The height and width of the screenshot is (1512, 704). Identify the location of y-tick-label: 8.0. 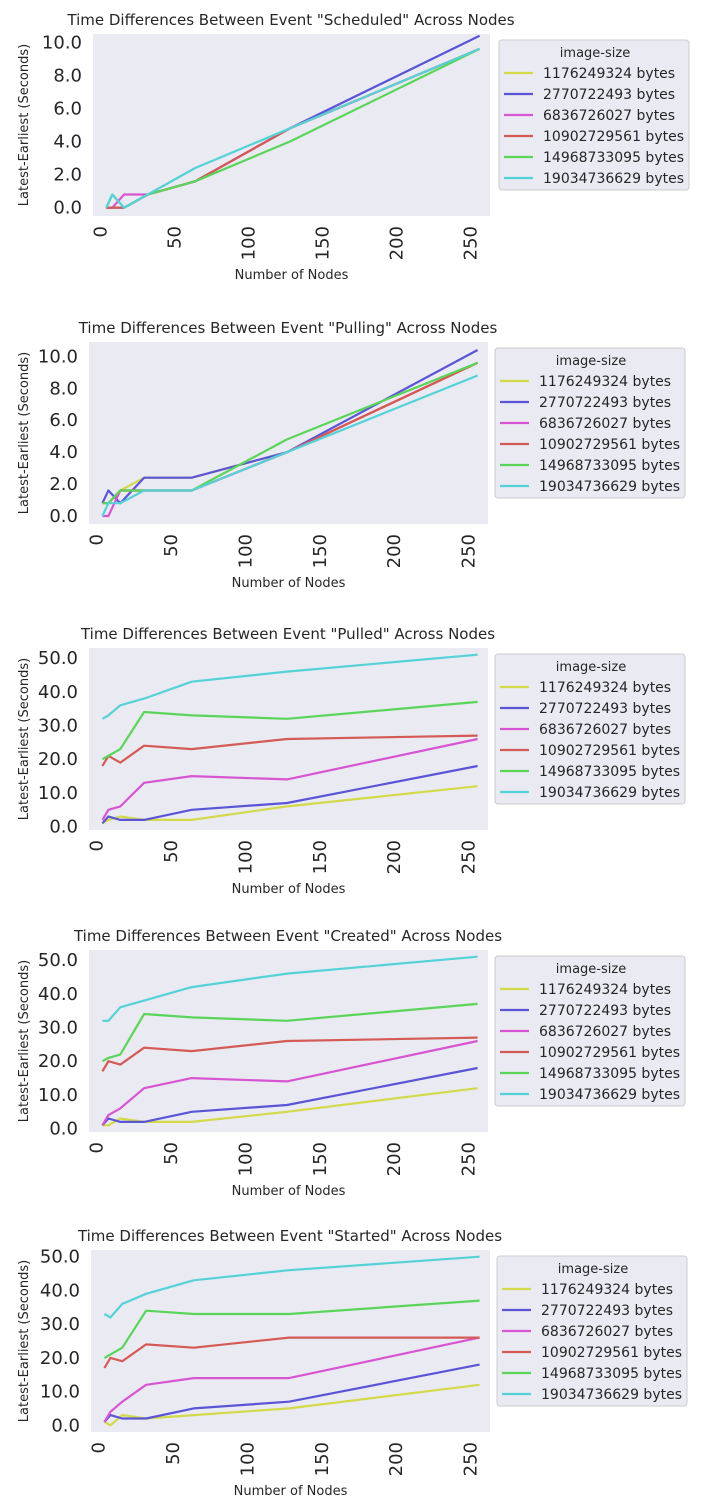
(67, 75).